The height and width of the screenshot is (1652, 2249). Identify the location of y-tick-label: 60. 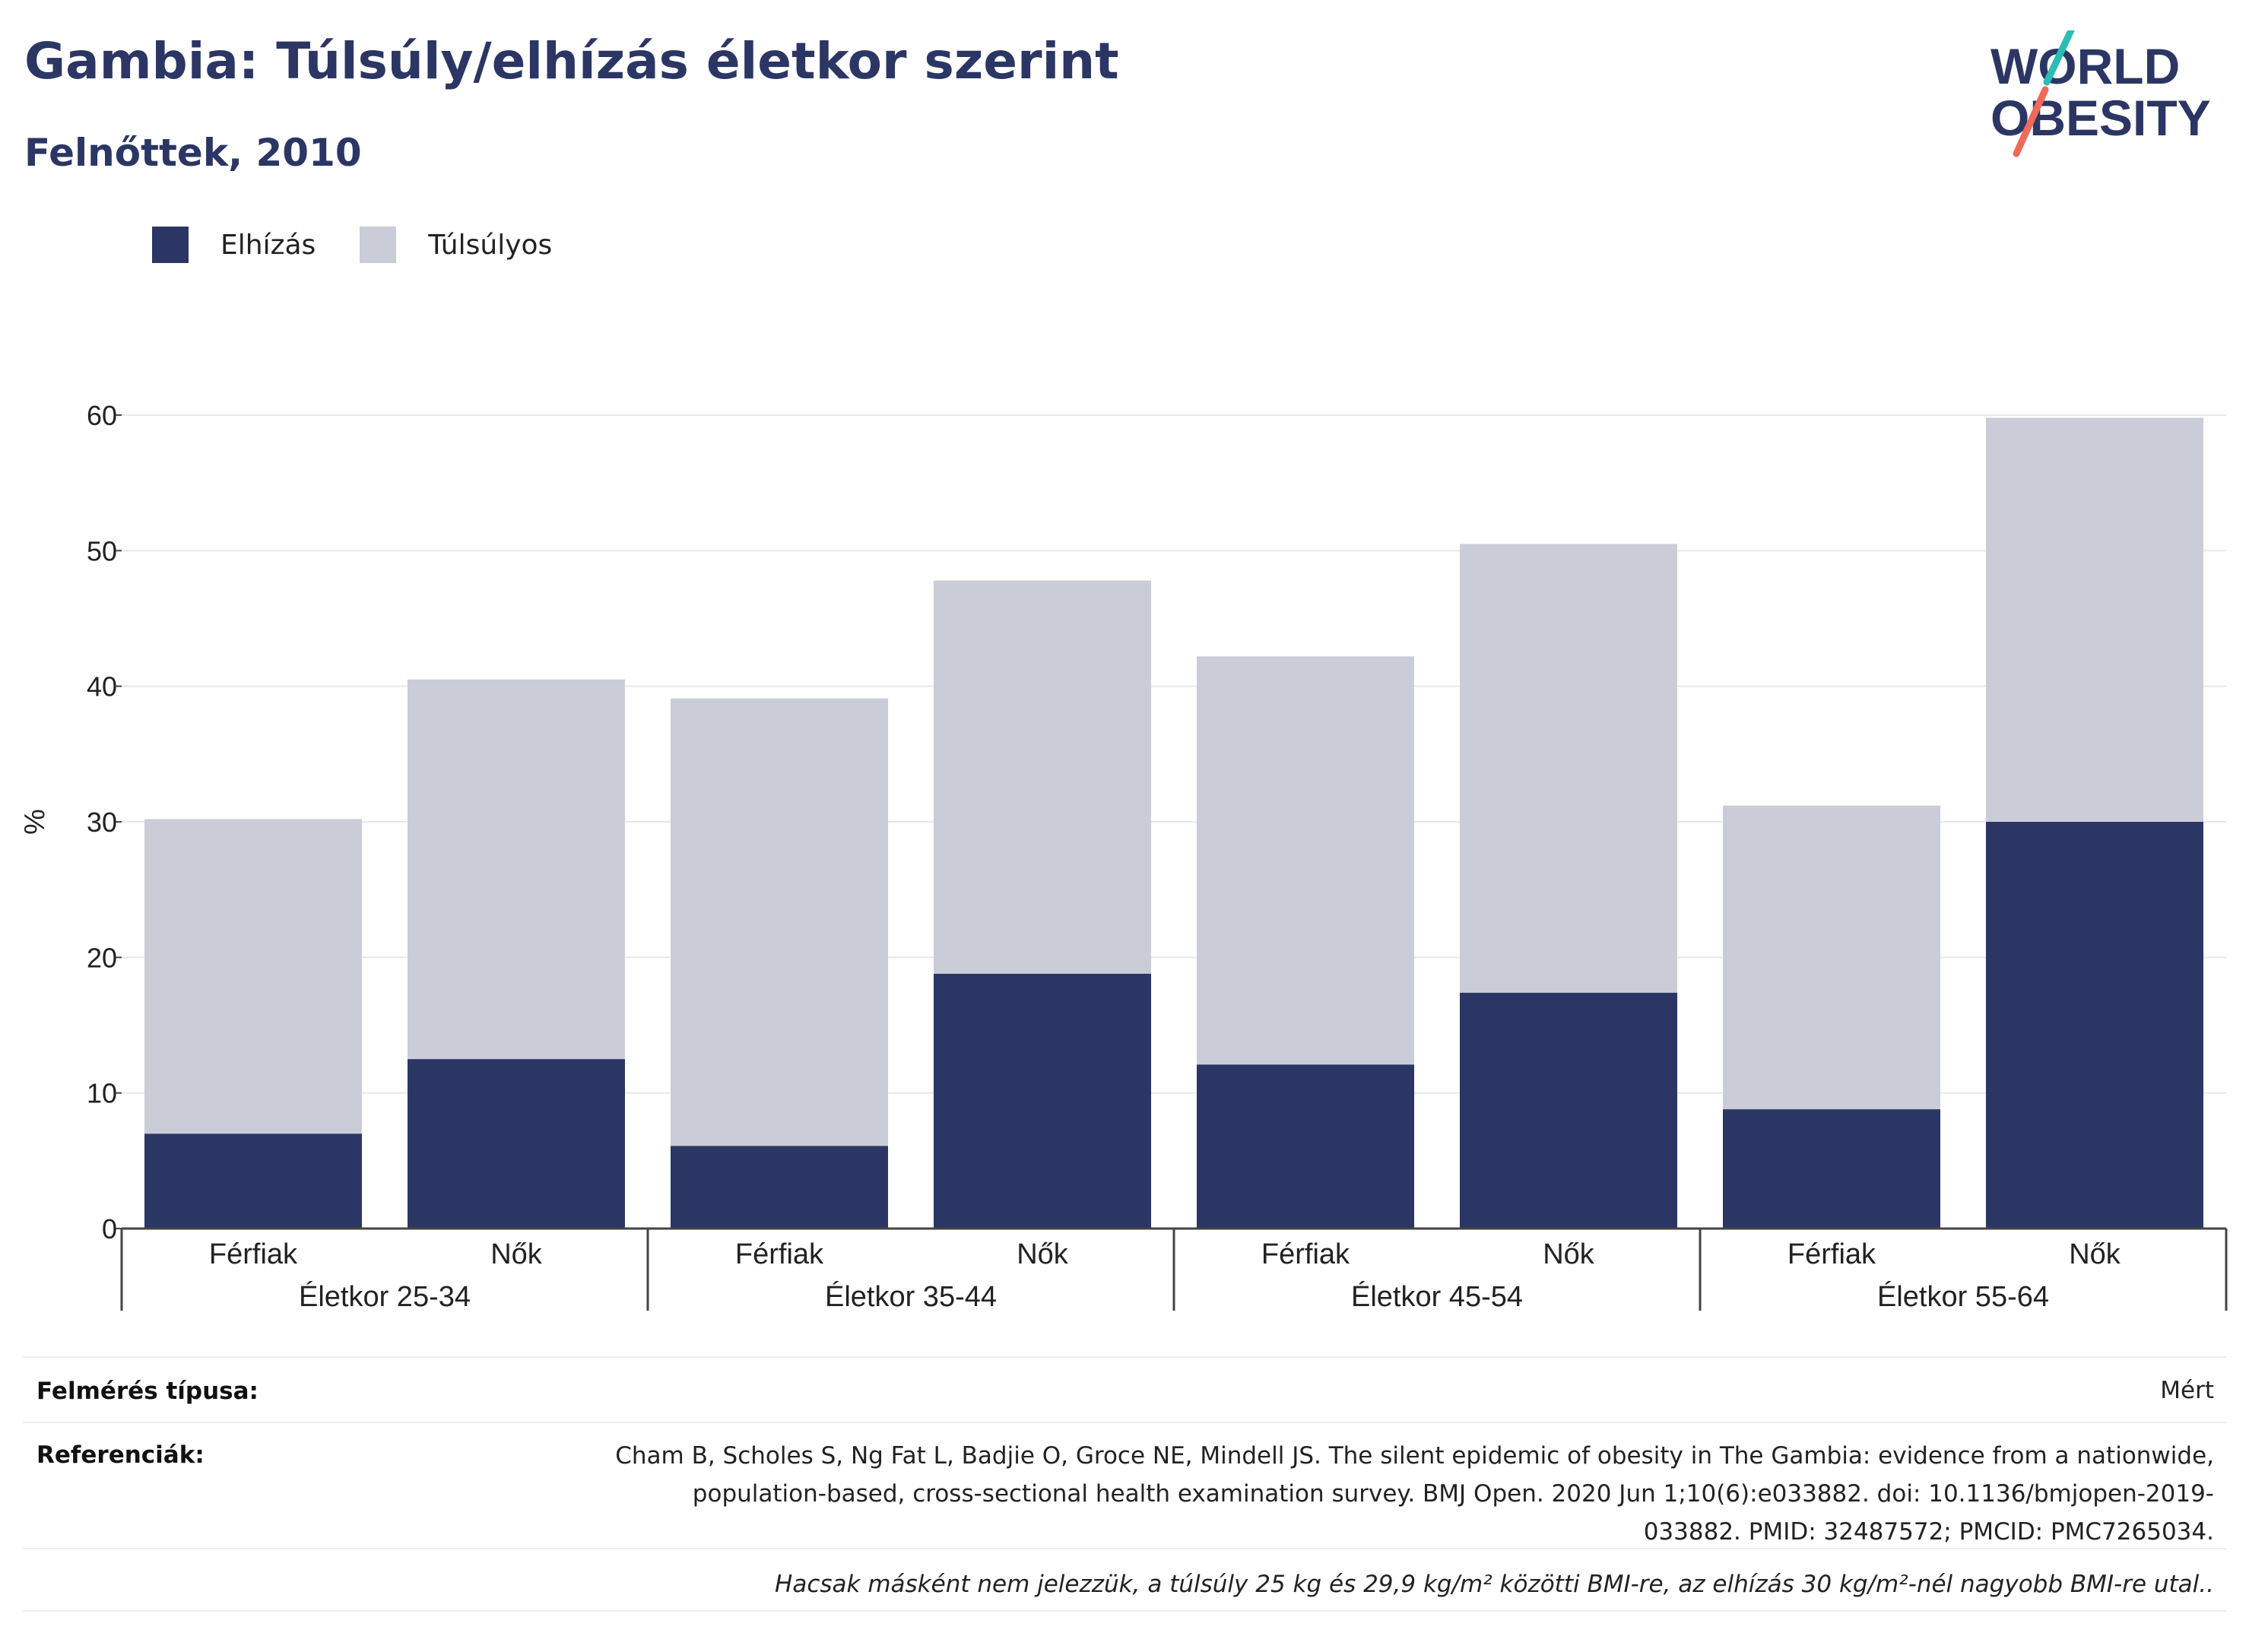
(102, 415).